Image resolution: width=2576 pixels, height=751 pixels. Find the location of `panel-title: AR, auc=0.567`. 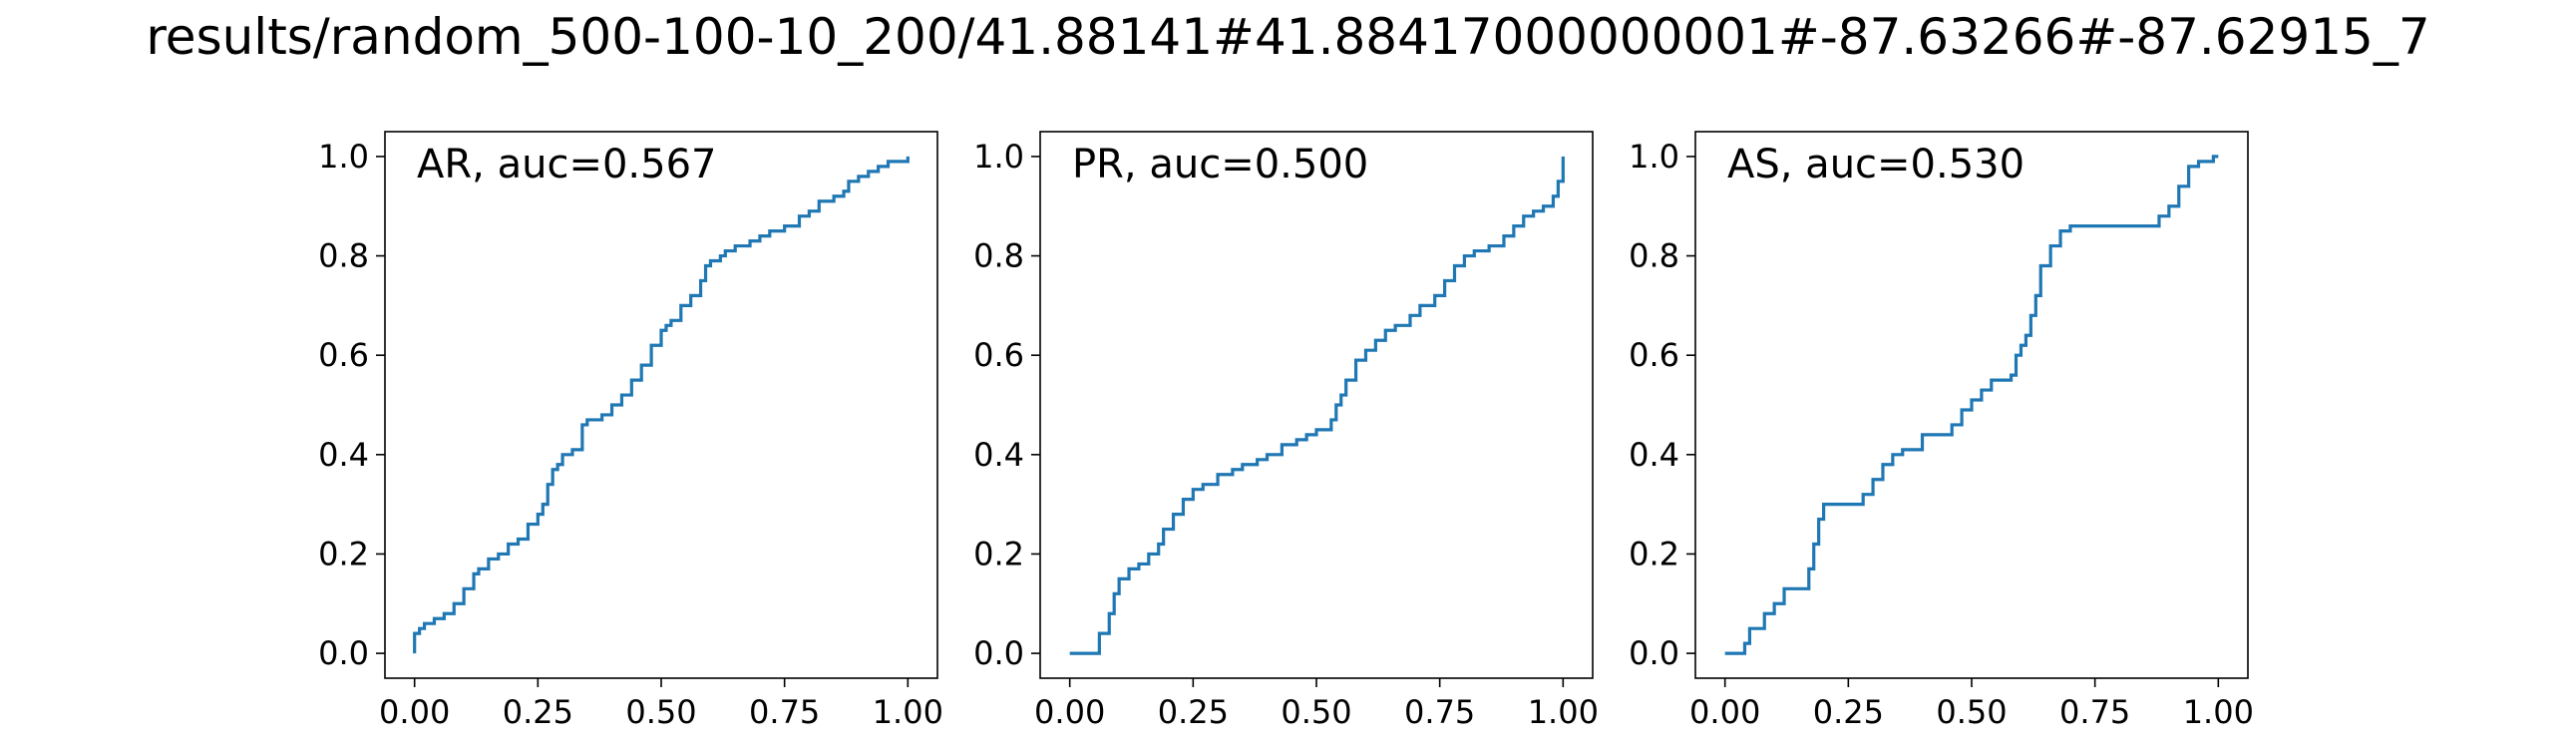

panel-title: AR, auc=0.567 is located at coordinates (567, 165).